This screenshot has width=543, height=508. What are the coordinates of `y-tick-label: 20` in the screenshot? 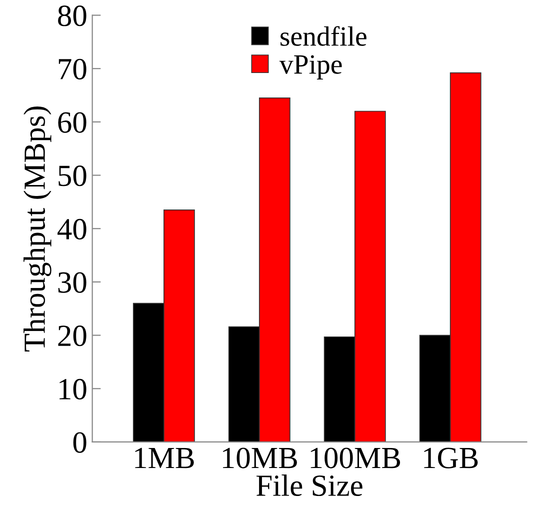 It's located at (72, 336).